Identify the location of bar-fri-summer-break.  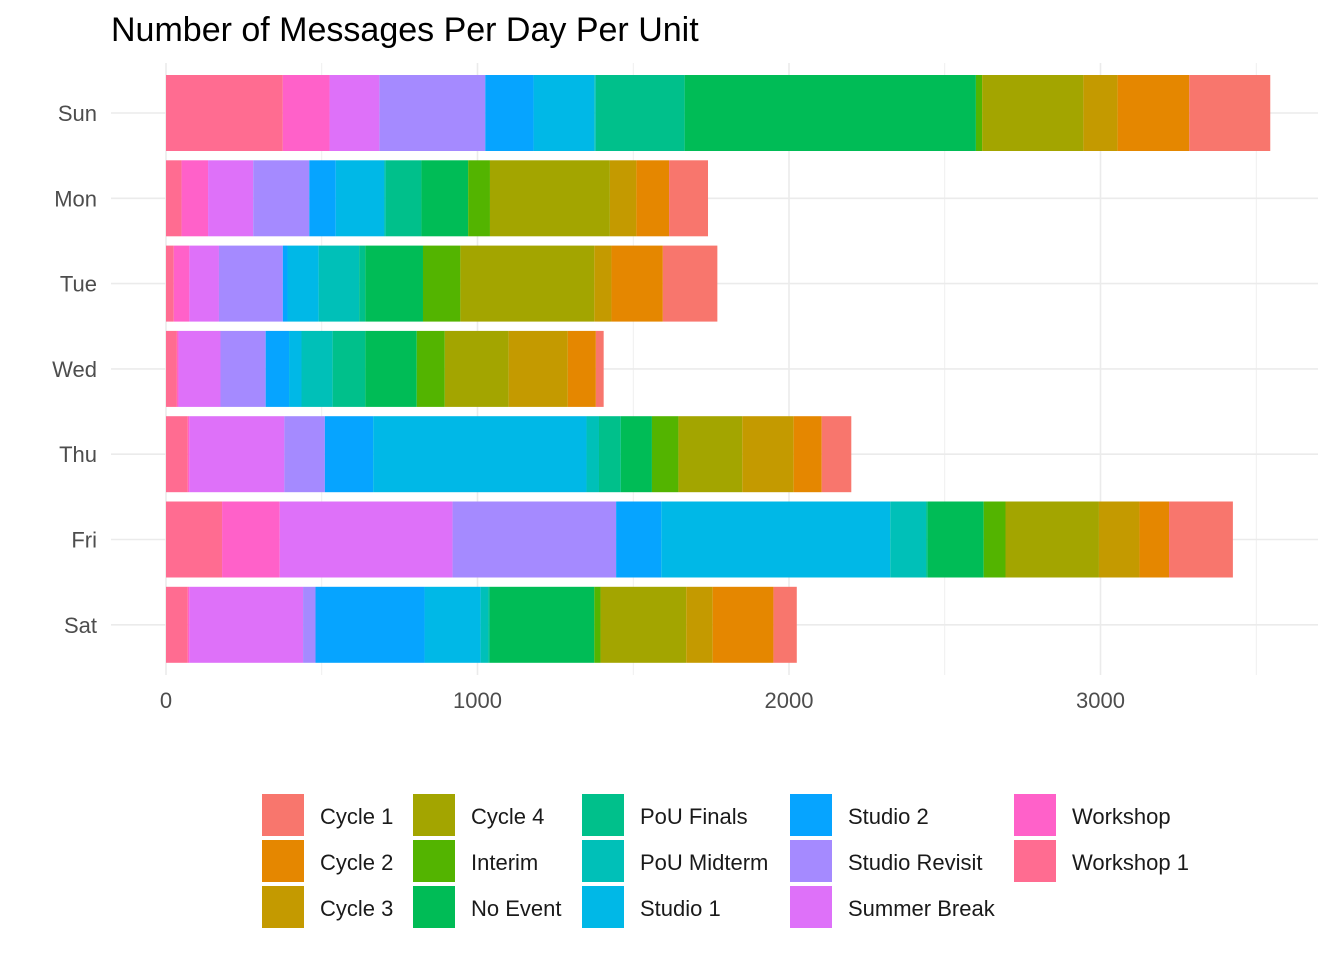
(366, 539).